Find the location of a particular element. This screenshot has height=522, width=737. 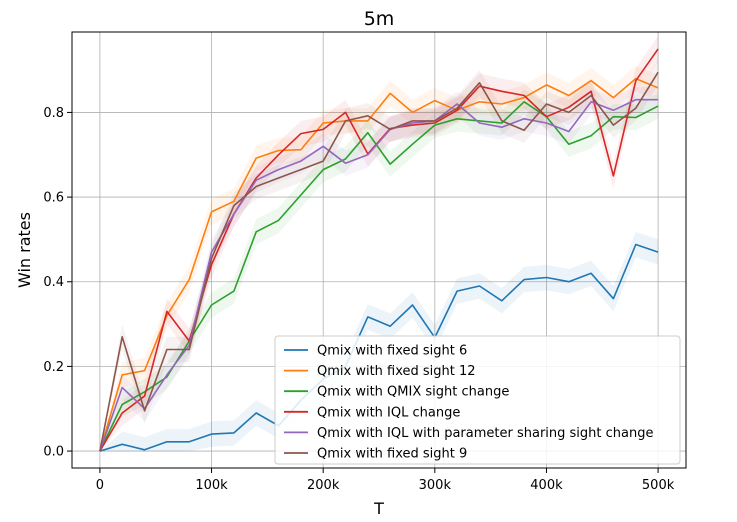

legend-label: Qmix with QMIX sight change is located at coordinates (413, 392).